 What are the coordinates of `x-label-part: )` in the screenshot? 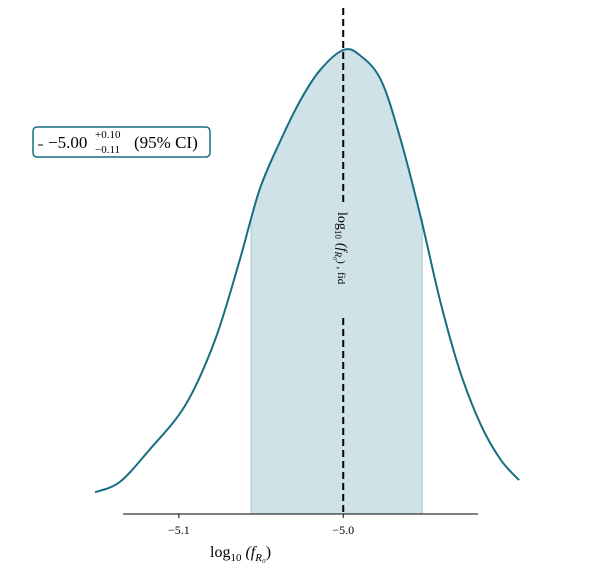 It's located at (268, 552).